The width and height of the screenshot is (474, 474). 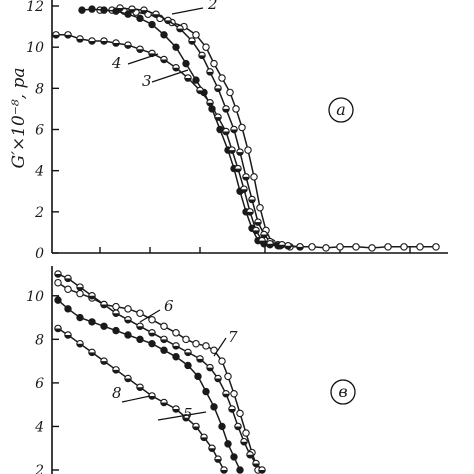 I want to click on curve-label-5-text: 5, so click(x=188, y=414).